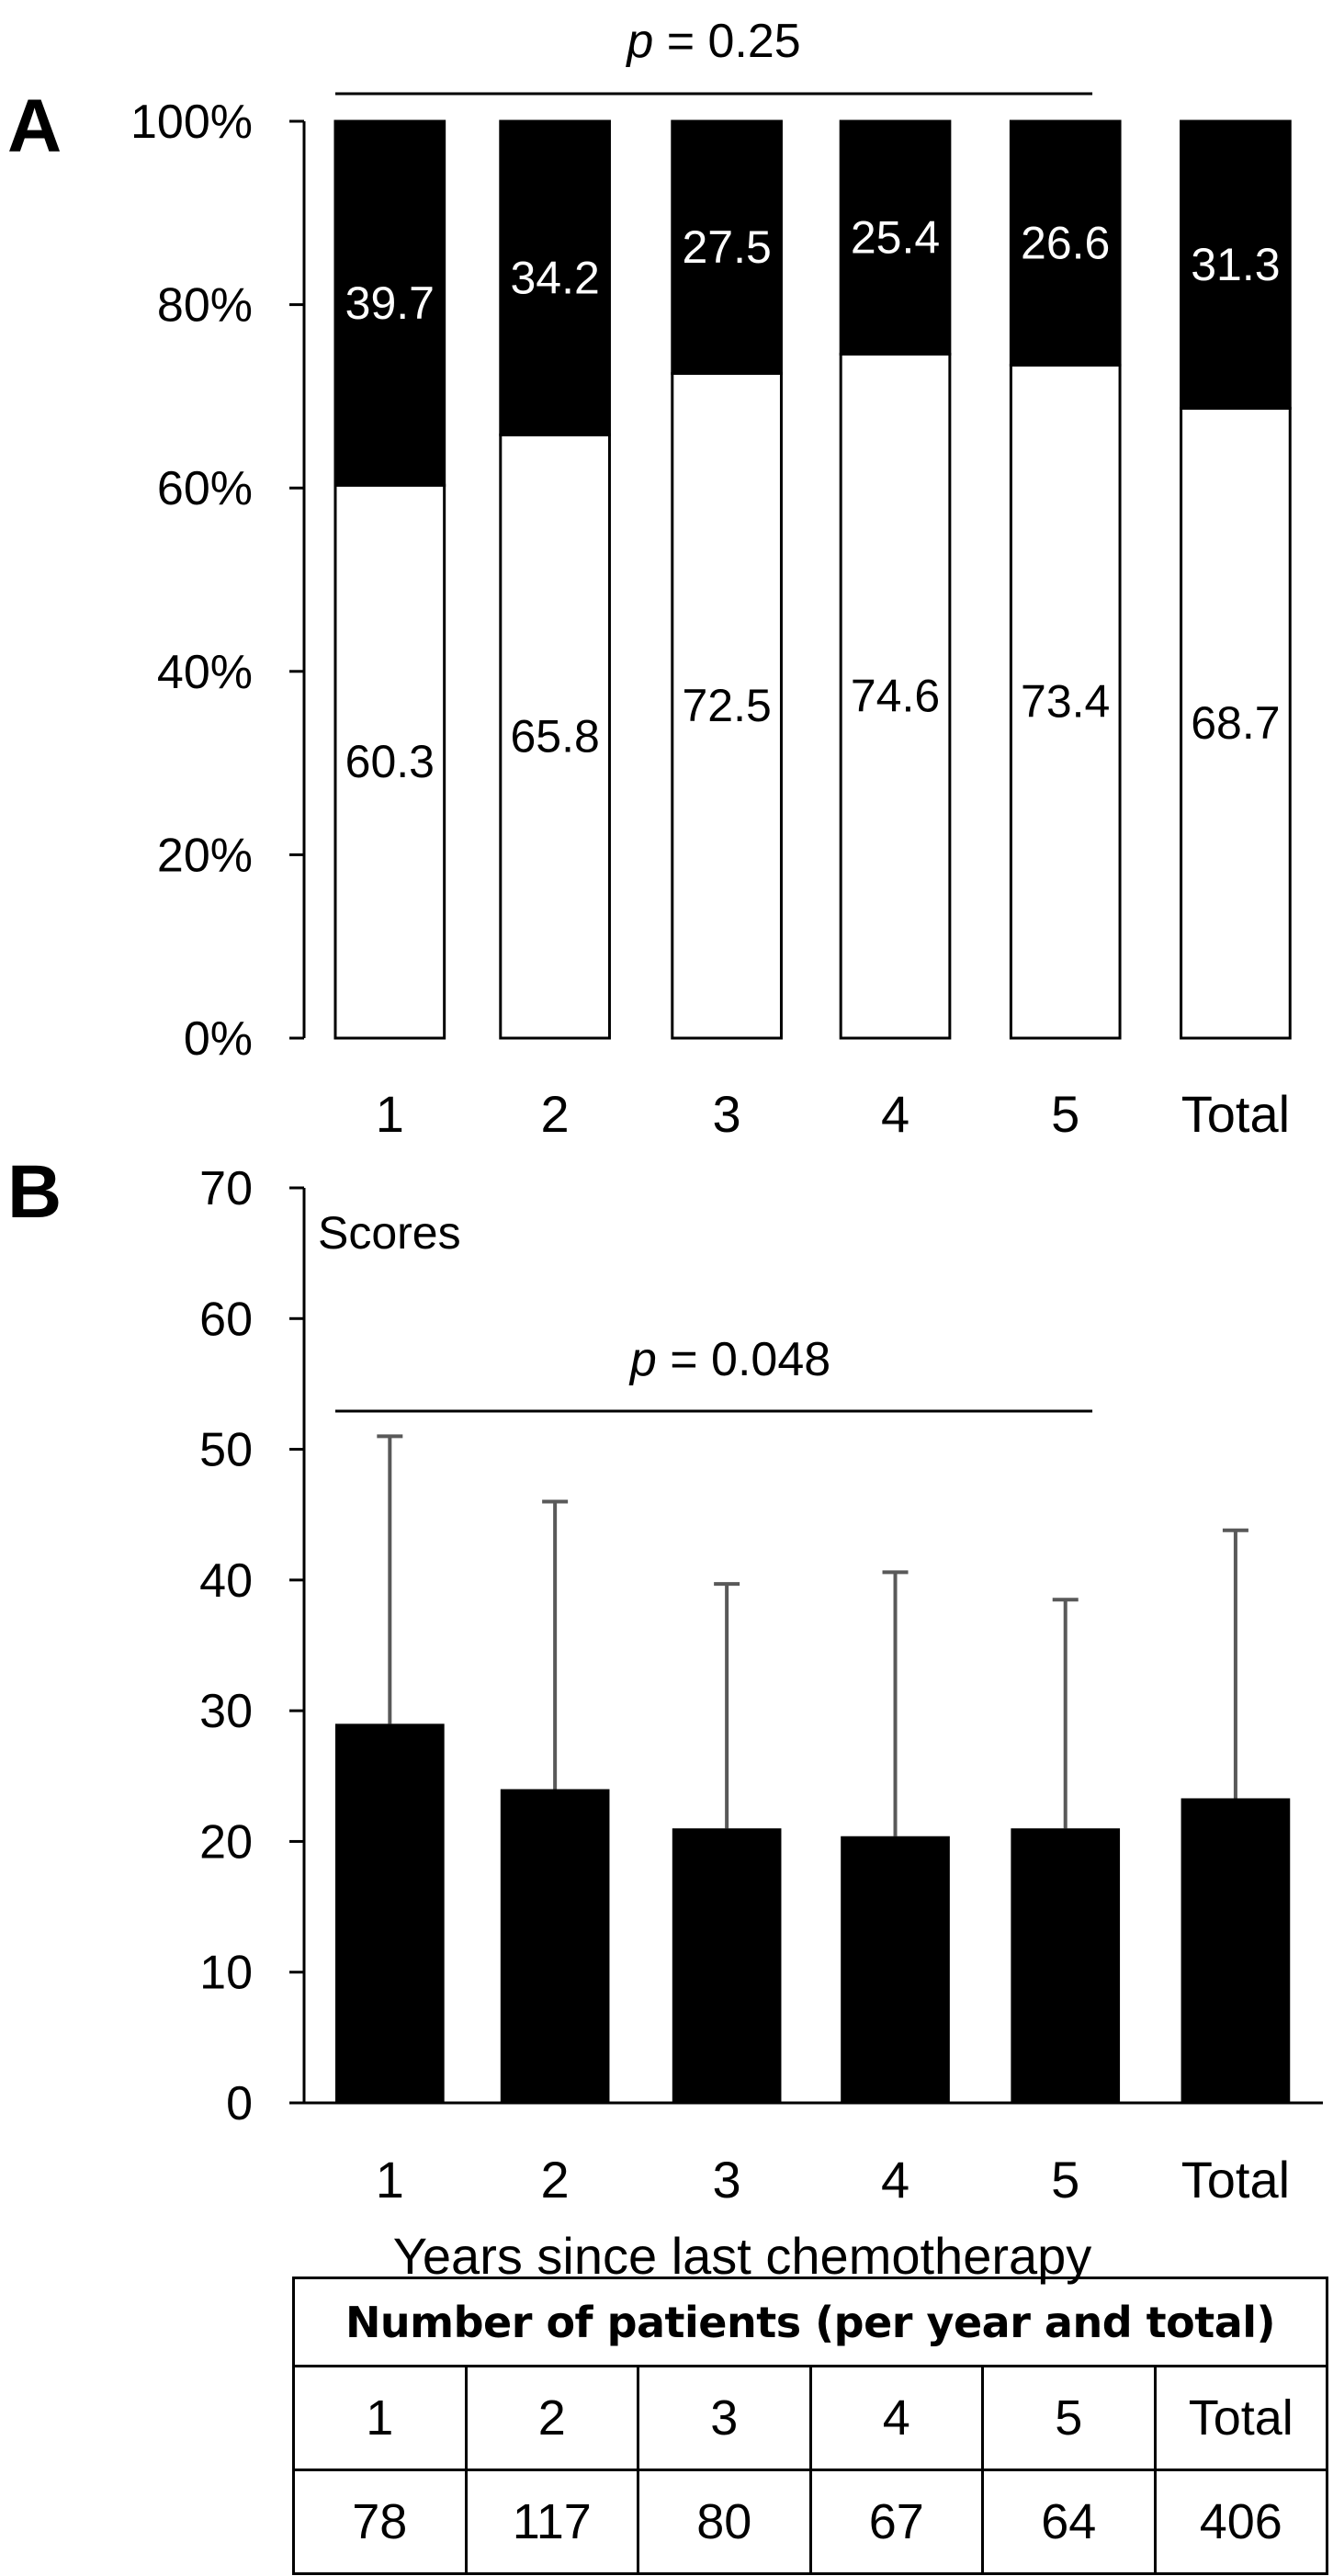 The width and height of the screenshot is (1333, 2576). What do you see at coordinates (1240, 2522) in the screenshot?
I see `table-value-cell: 406` at bounding box center [1240, 2522].